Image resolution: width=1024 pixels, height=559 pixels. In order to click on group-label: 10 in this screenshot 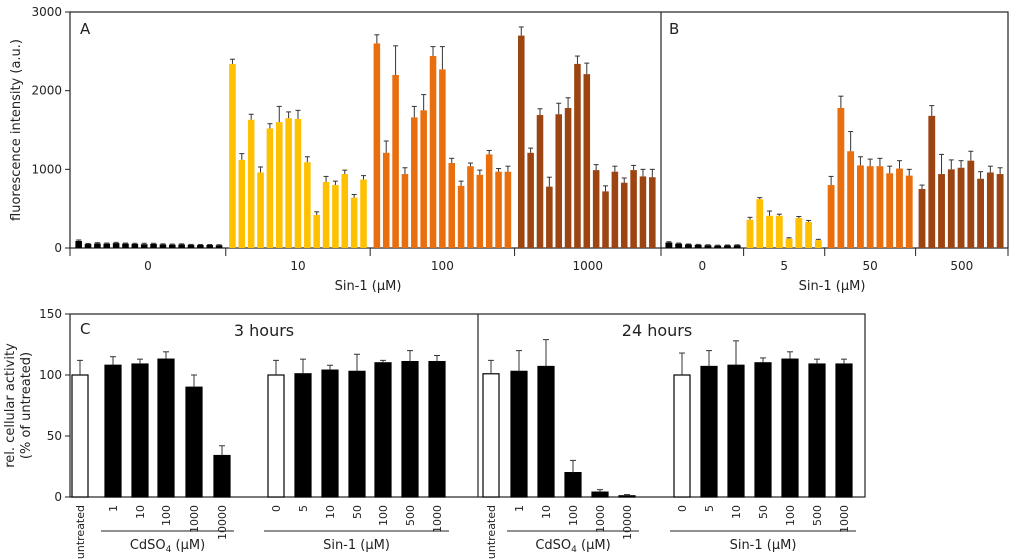, I will do `click(297, 266)`.